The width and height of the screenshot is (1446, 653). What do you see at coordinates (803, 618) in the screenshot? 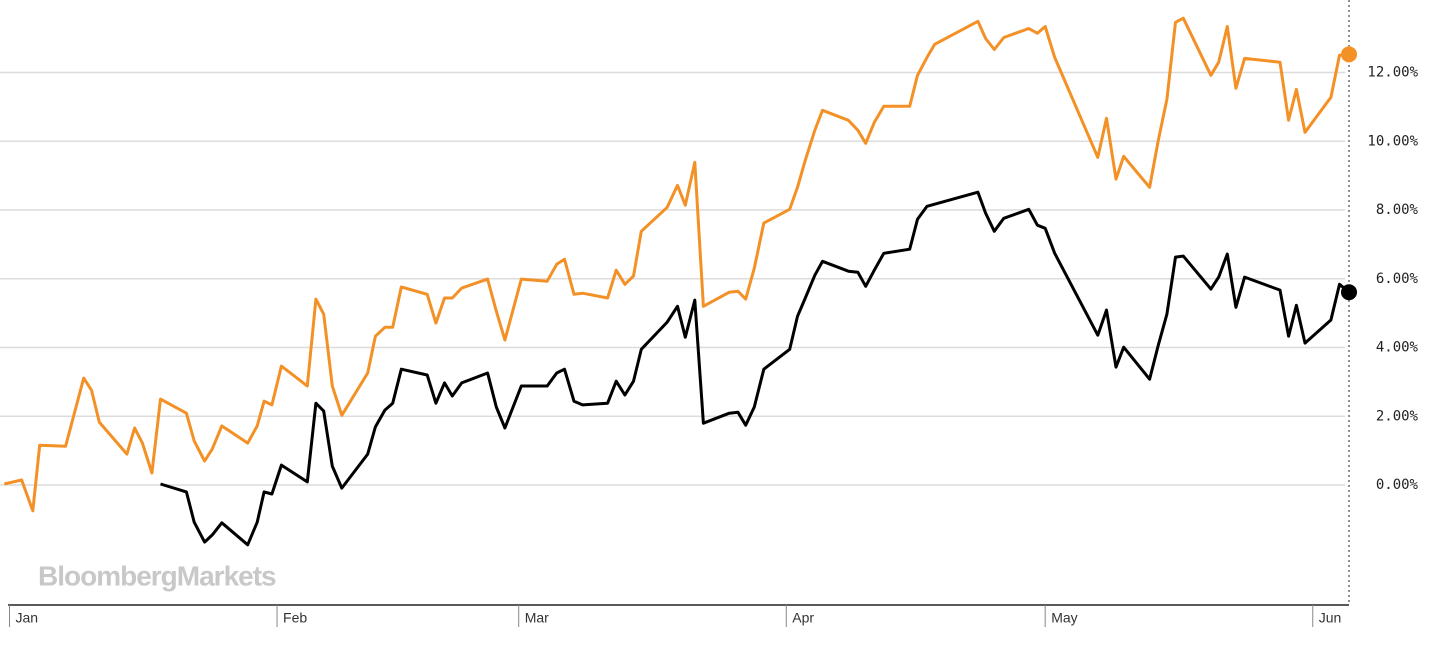
I see `x-tick-label: Apr` at bounding box center [803, 618].